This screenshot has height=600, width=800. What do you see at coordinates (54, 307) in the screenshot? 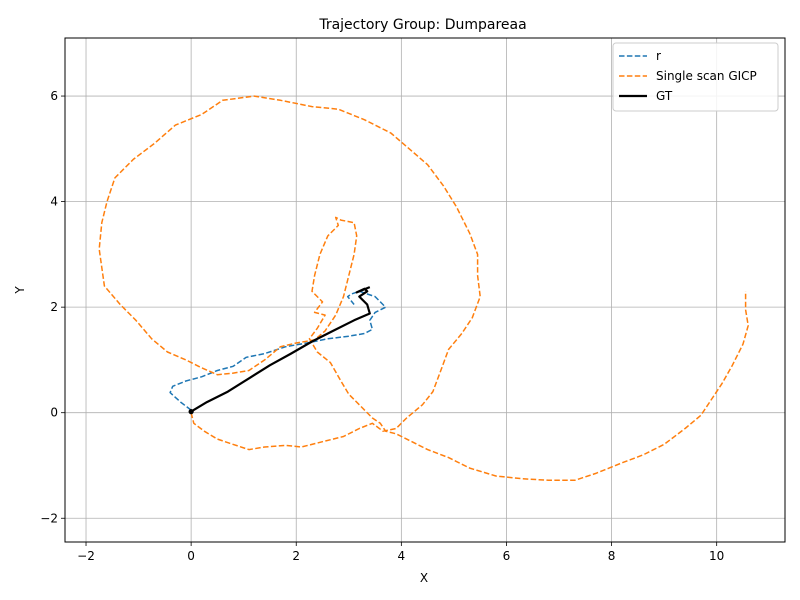
I see `y-tick-label: 2` at bounding box center [54, 307].